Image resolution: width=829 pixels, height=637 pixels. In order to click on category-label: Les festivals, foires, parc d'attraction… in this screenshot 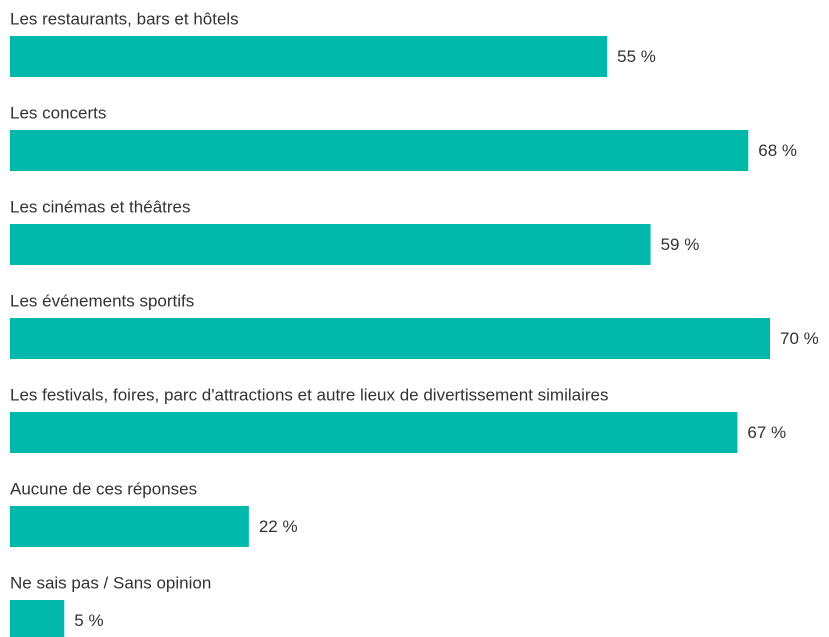, I will do `click(309, 394)`.